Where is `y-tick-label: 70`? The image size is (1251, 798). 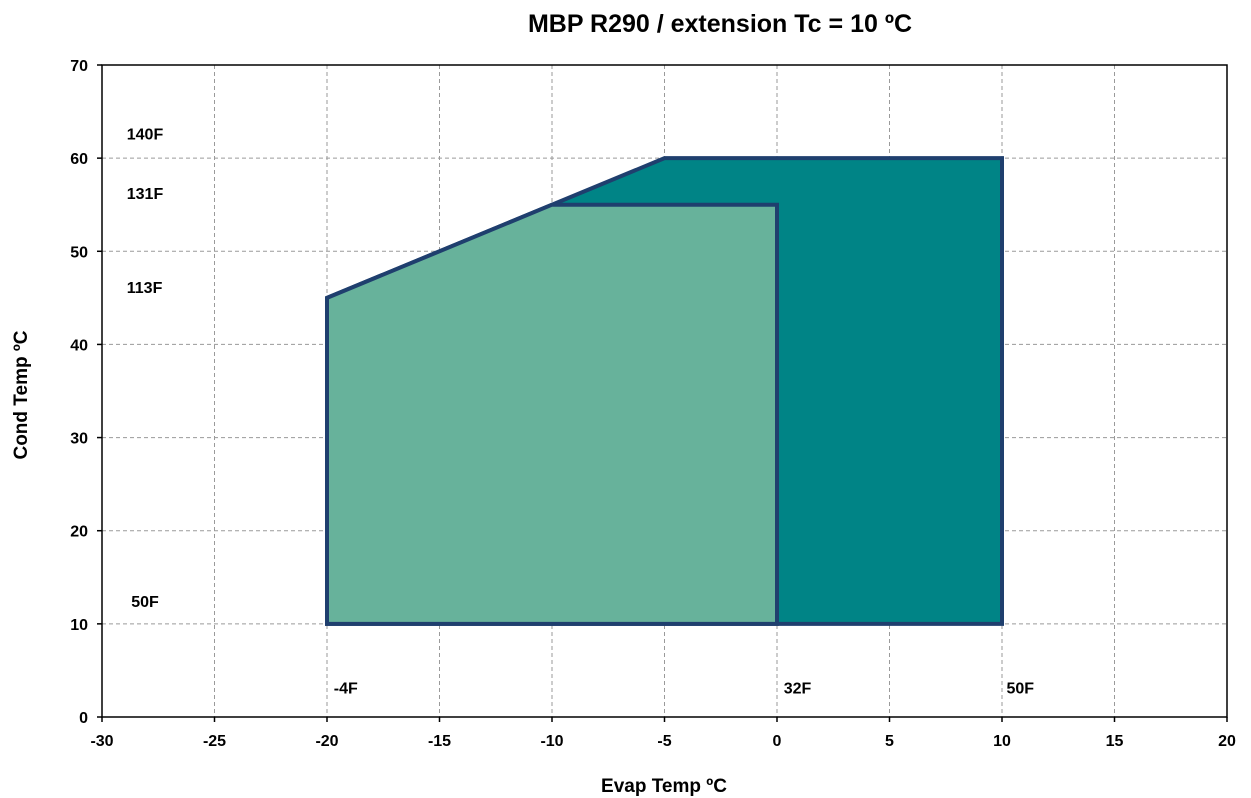
y-tick-label: 70 is located at coordinates (79, 66).